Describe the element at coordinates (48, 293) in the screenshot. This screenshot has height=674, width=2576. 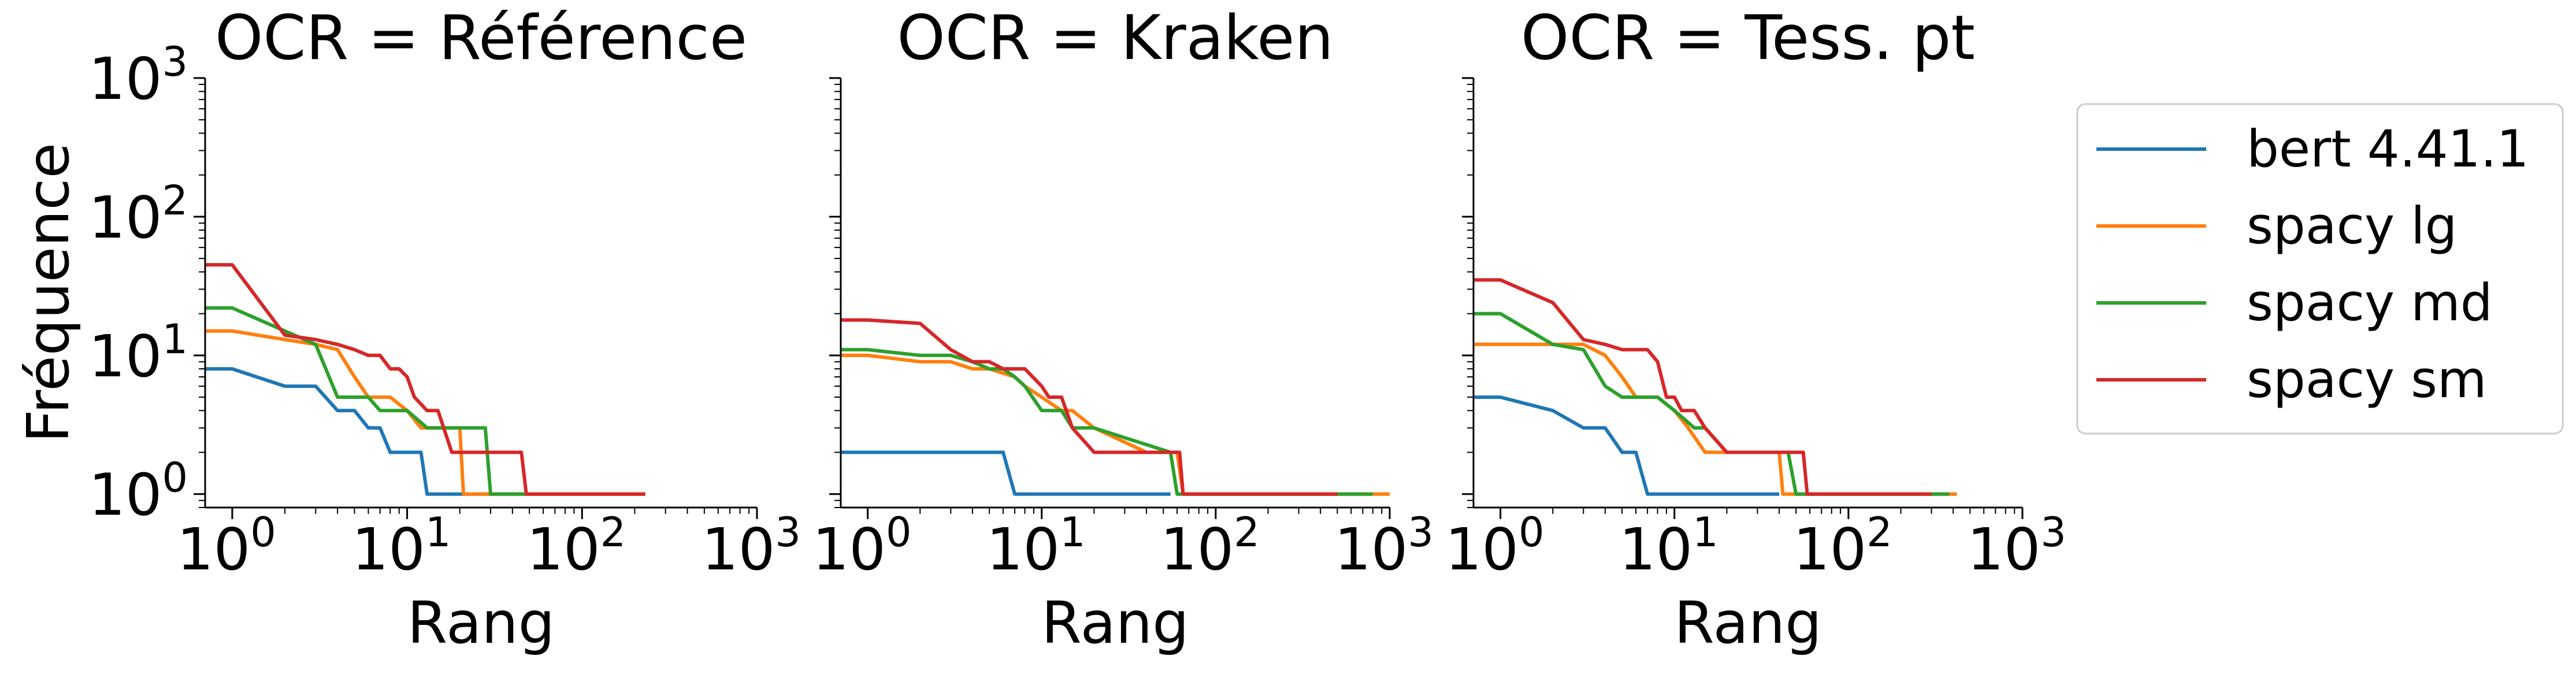
I see `y-axis-label: Fréquence` at that location.